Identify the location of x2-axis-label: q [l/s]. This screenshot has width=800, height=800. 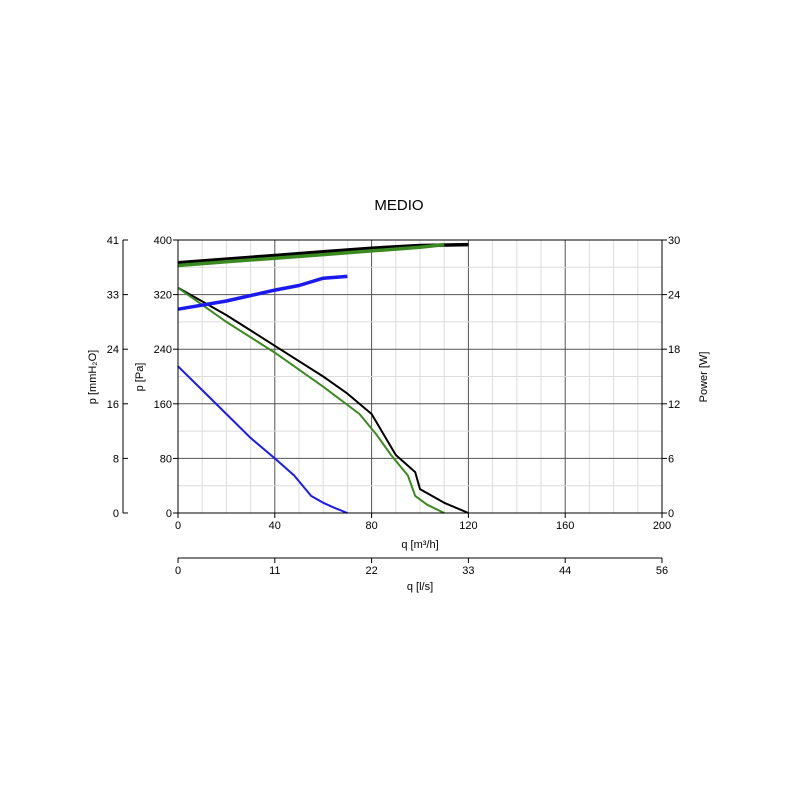
(420, 587).